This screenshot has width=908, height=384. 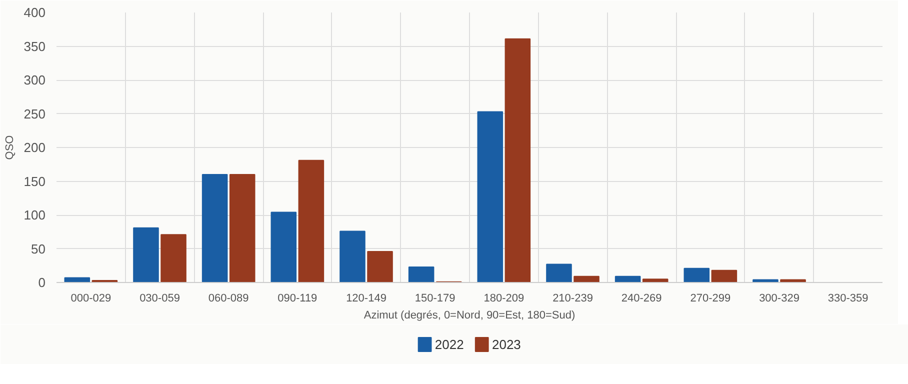 What do you see at coordinates (848, 298) in the screenshot?
I see `x-tick-label: 330-359` at bounding box center [848, 298].